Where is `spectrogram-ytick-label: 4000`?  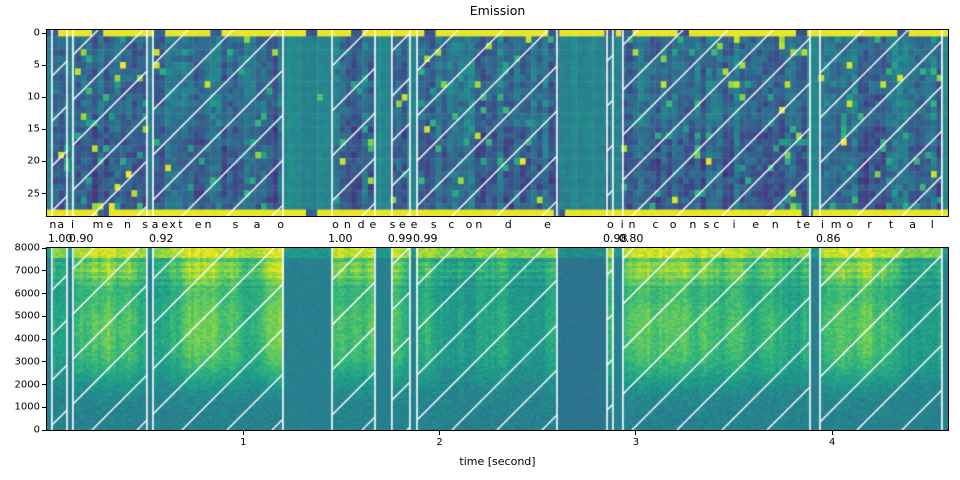 spectrogram-ytick-label: 4000 is located at coordinates (27, 339).